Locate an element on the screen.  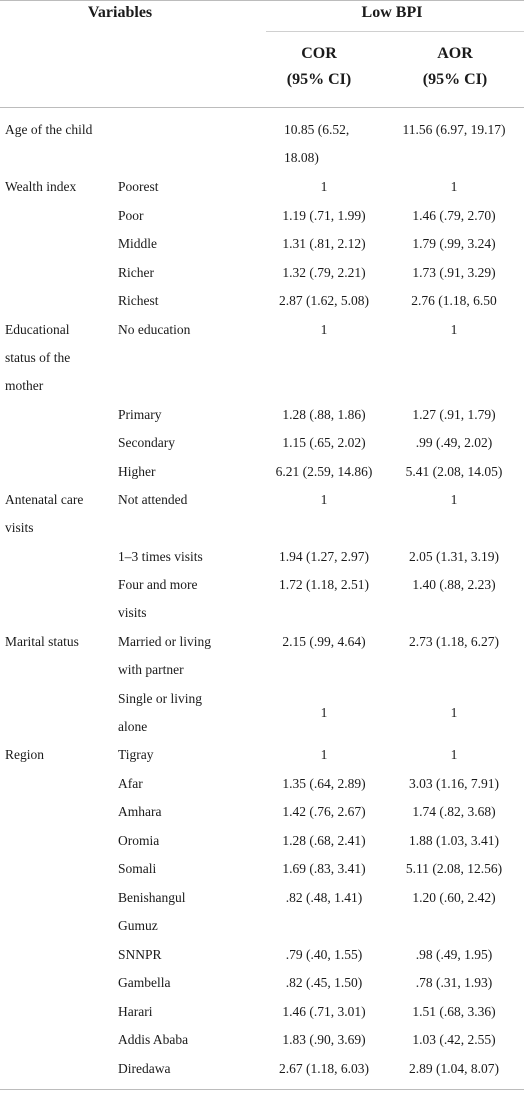
cor-value: 1.42 (.76, 2.67) is located at coordinates (324, 811).